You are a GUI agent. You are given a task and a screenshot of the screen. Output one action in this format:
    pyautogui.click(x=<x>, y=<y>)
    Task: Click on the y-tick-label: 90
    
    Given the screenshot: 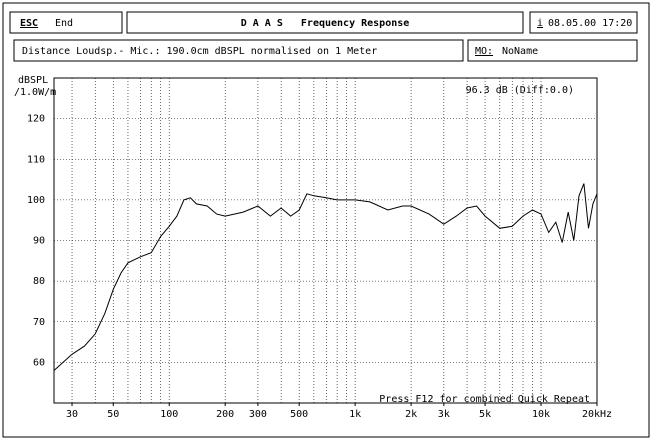 What is the action you would take?
    pyautogui.click(x=39, y=241)
    